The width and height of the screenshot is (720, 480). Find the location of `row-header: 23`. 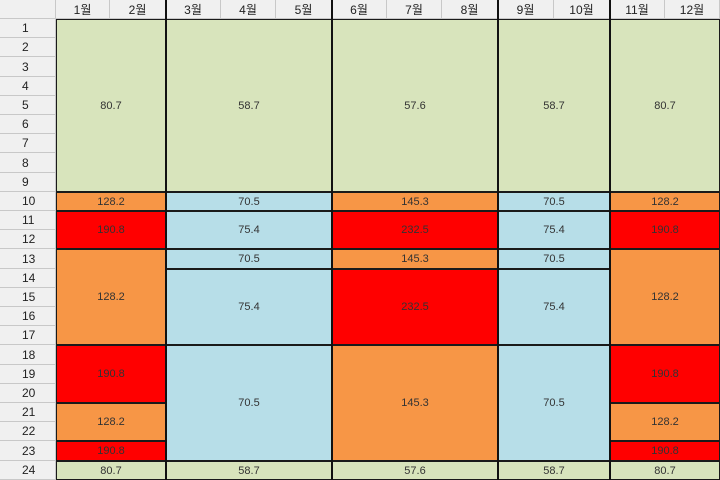

row-header: 23 is located at coordinates (28, 451).